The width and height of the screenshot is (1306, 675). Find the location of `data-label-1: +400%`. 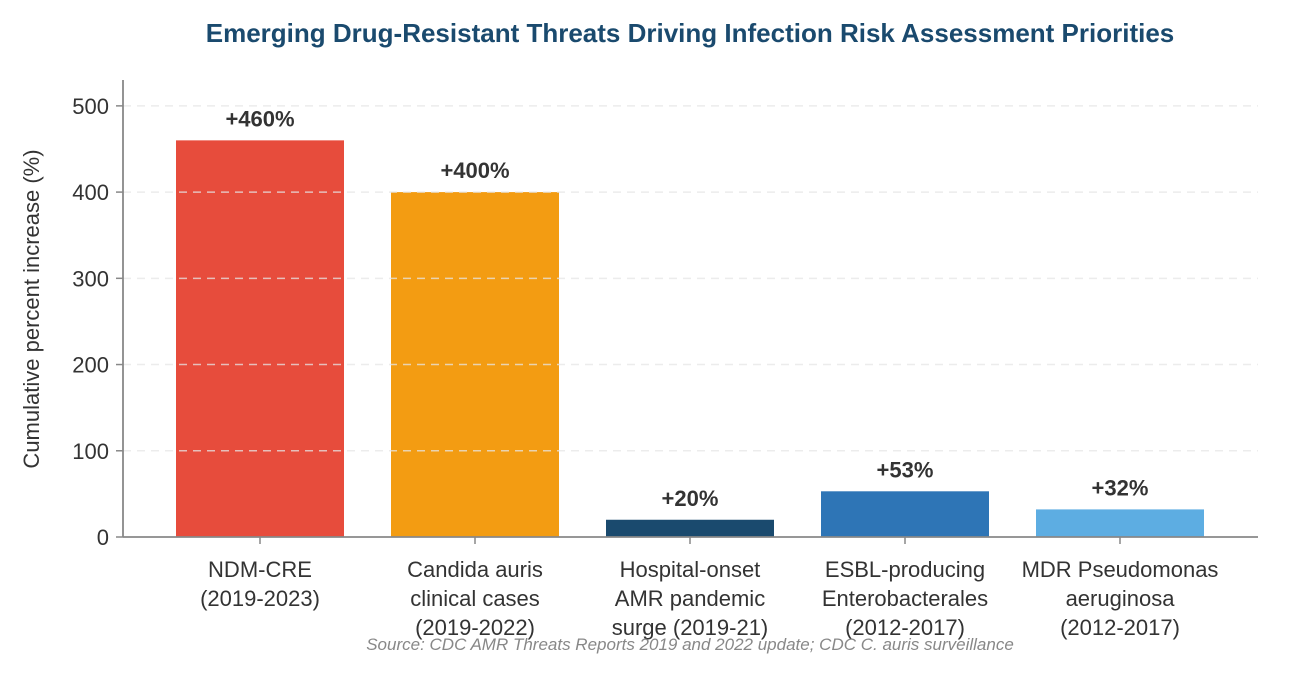

data-label-1: +400% is located at coordinates (474, 170).